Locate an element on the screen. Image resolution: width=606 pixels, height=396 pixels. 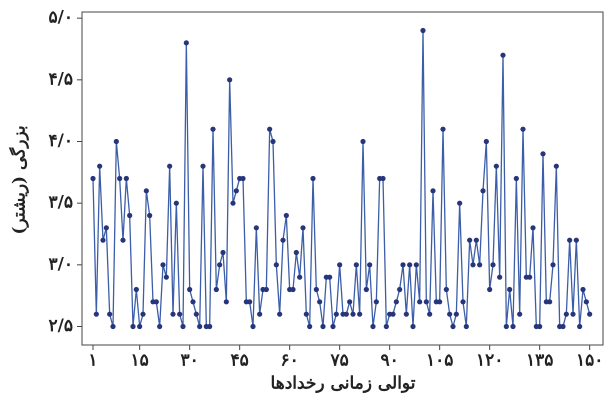
x-tick-label: ۶۰ is located at coordinates (290, 361).